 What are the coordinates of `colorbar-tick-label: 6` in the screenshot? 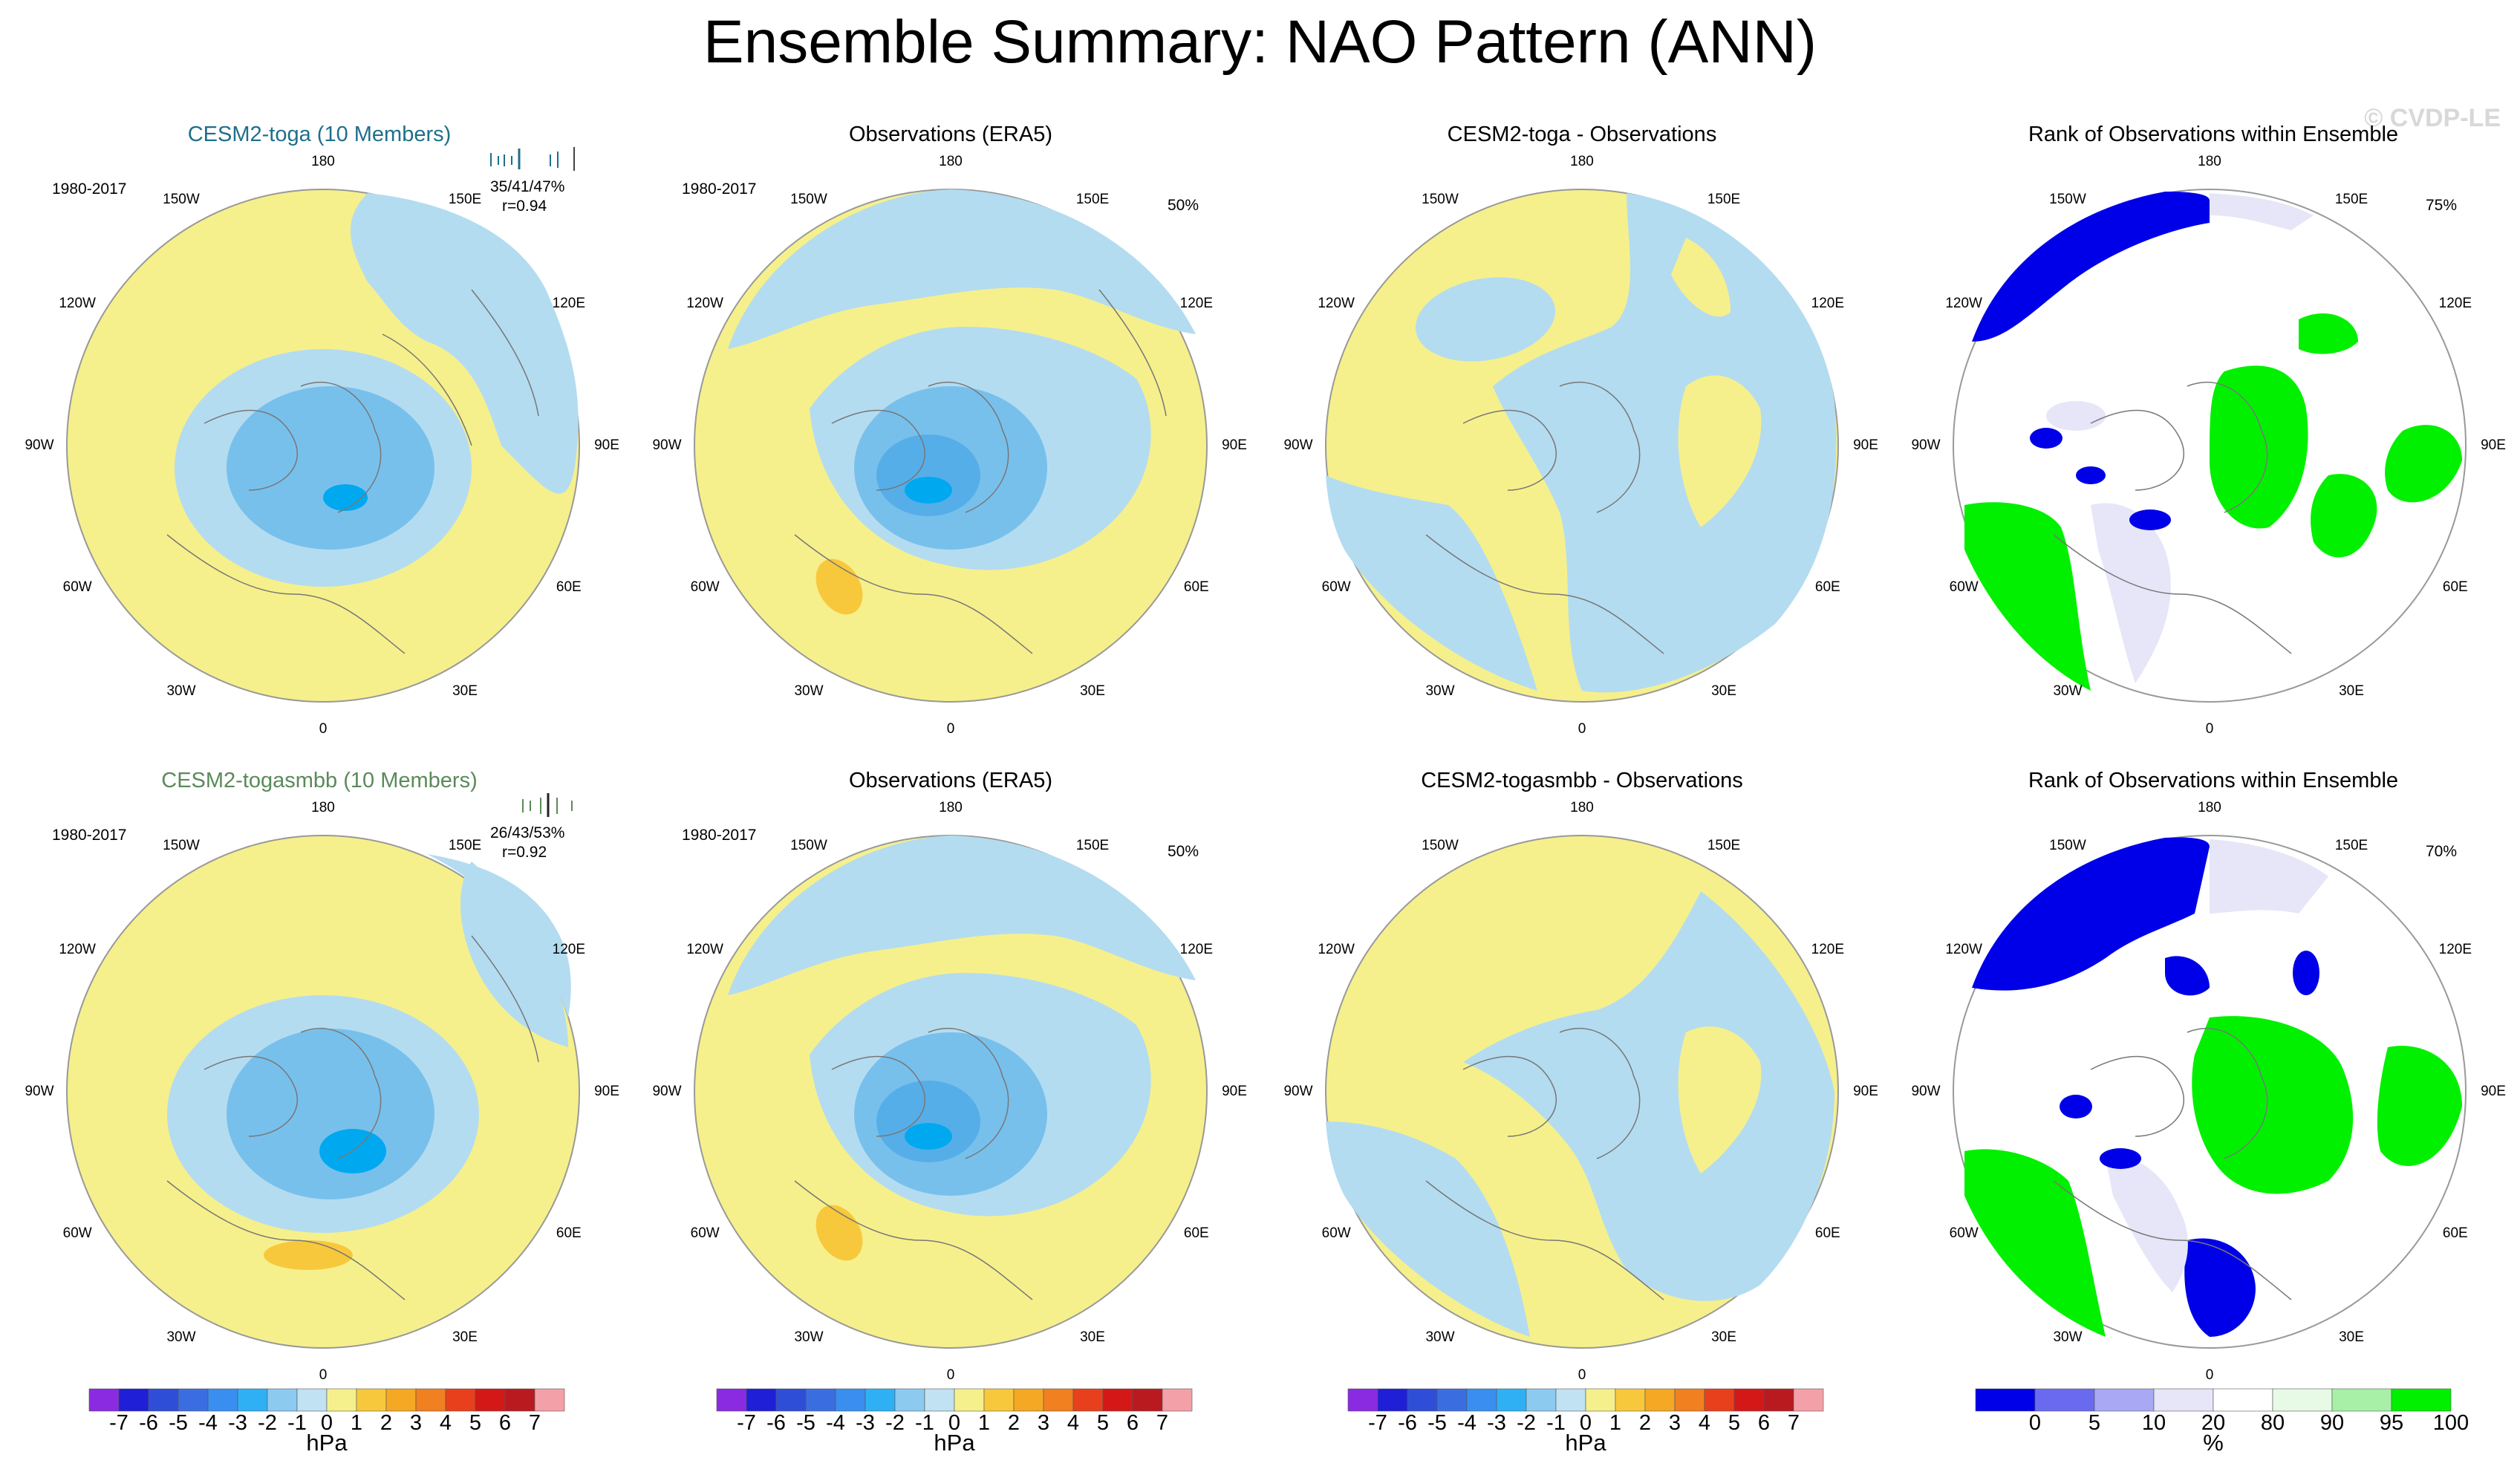 It's located at (1133, 1423).